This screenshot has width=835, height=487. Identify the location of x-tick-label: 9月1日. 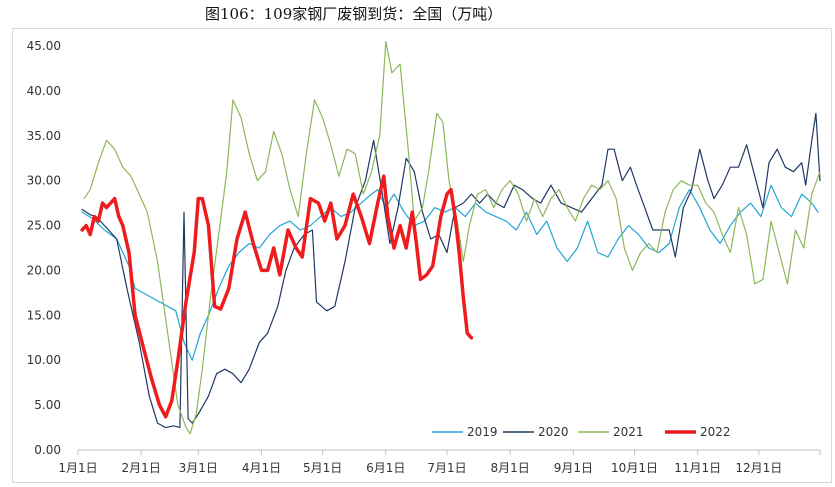
(573, 468).